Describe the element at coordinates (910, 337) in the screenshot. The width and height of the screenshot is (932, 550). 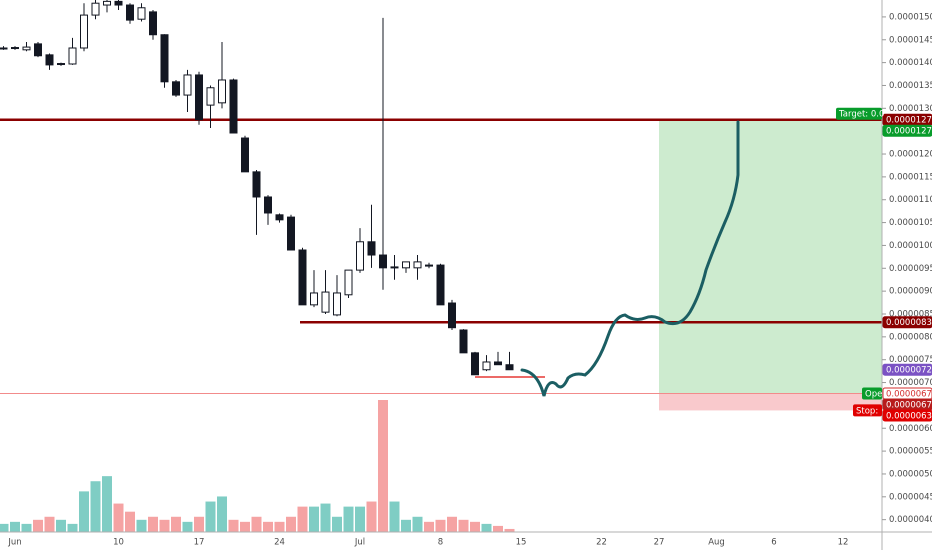
I see `y-tick-label: 0.00000800` at that location.